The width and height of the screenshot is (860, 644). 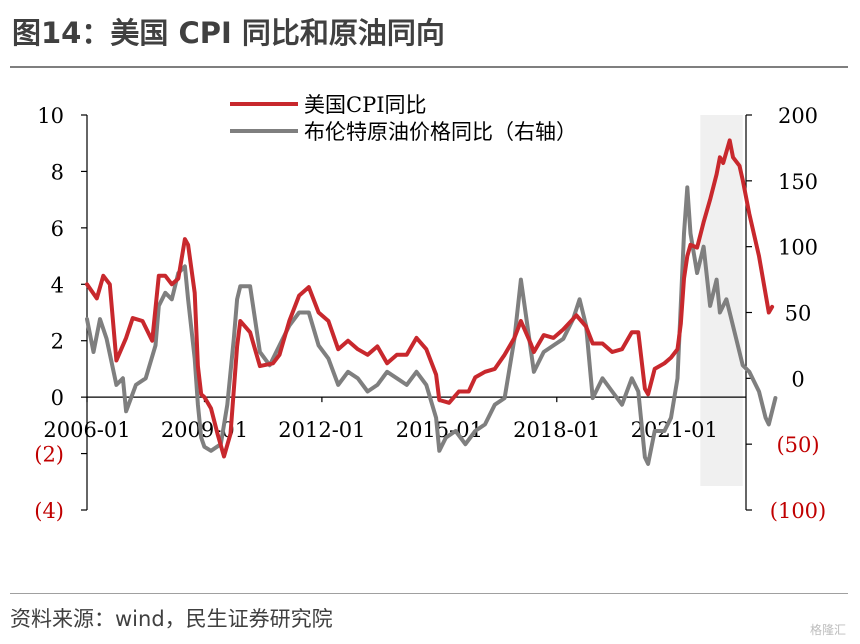 I want to click on x-tick-label: 2012-01, so click(x=321, y=430).